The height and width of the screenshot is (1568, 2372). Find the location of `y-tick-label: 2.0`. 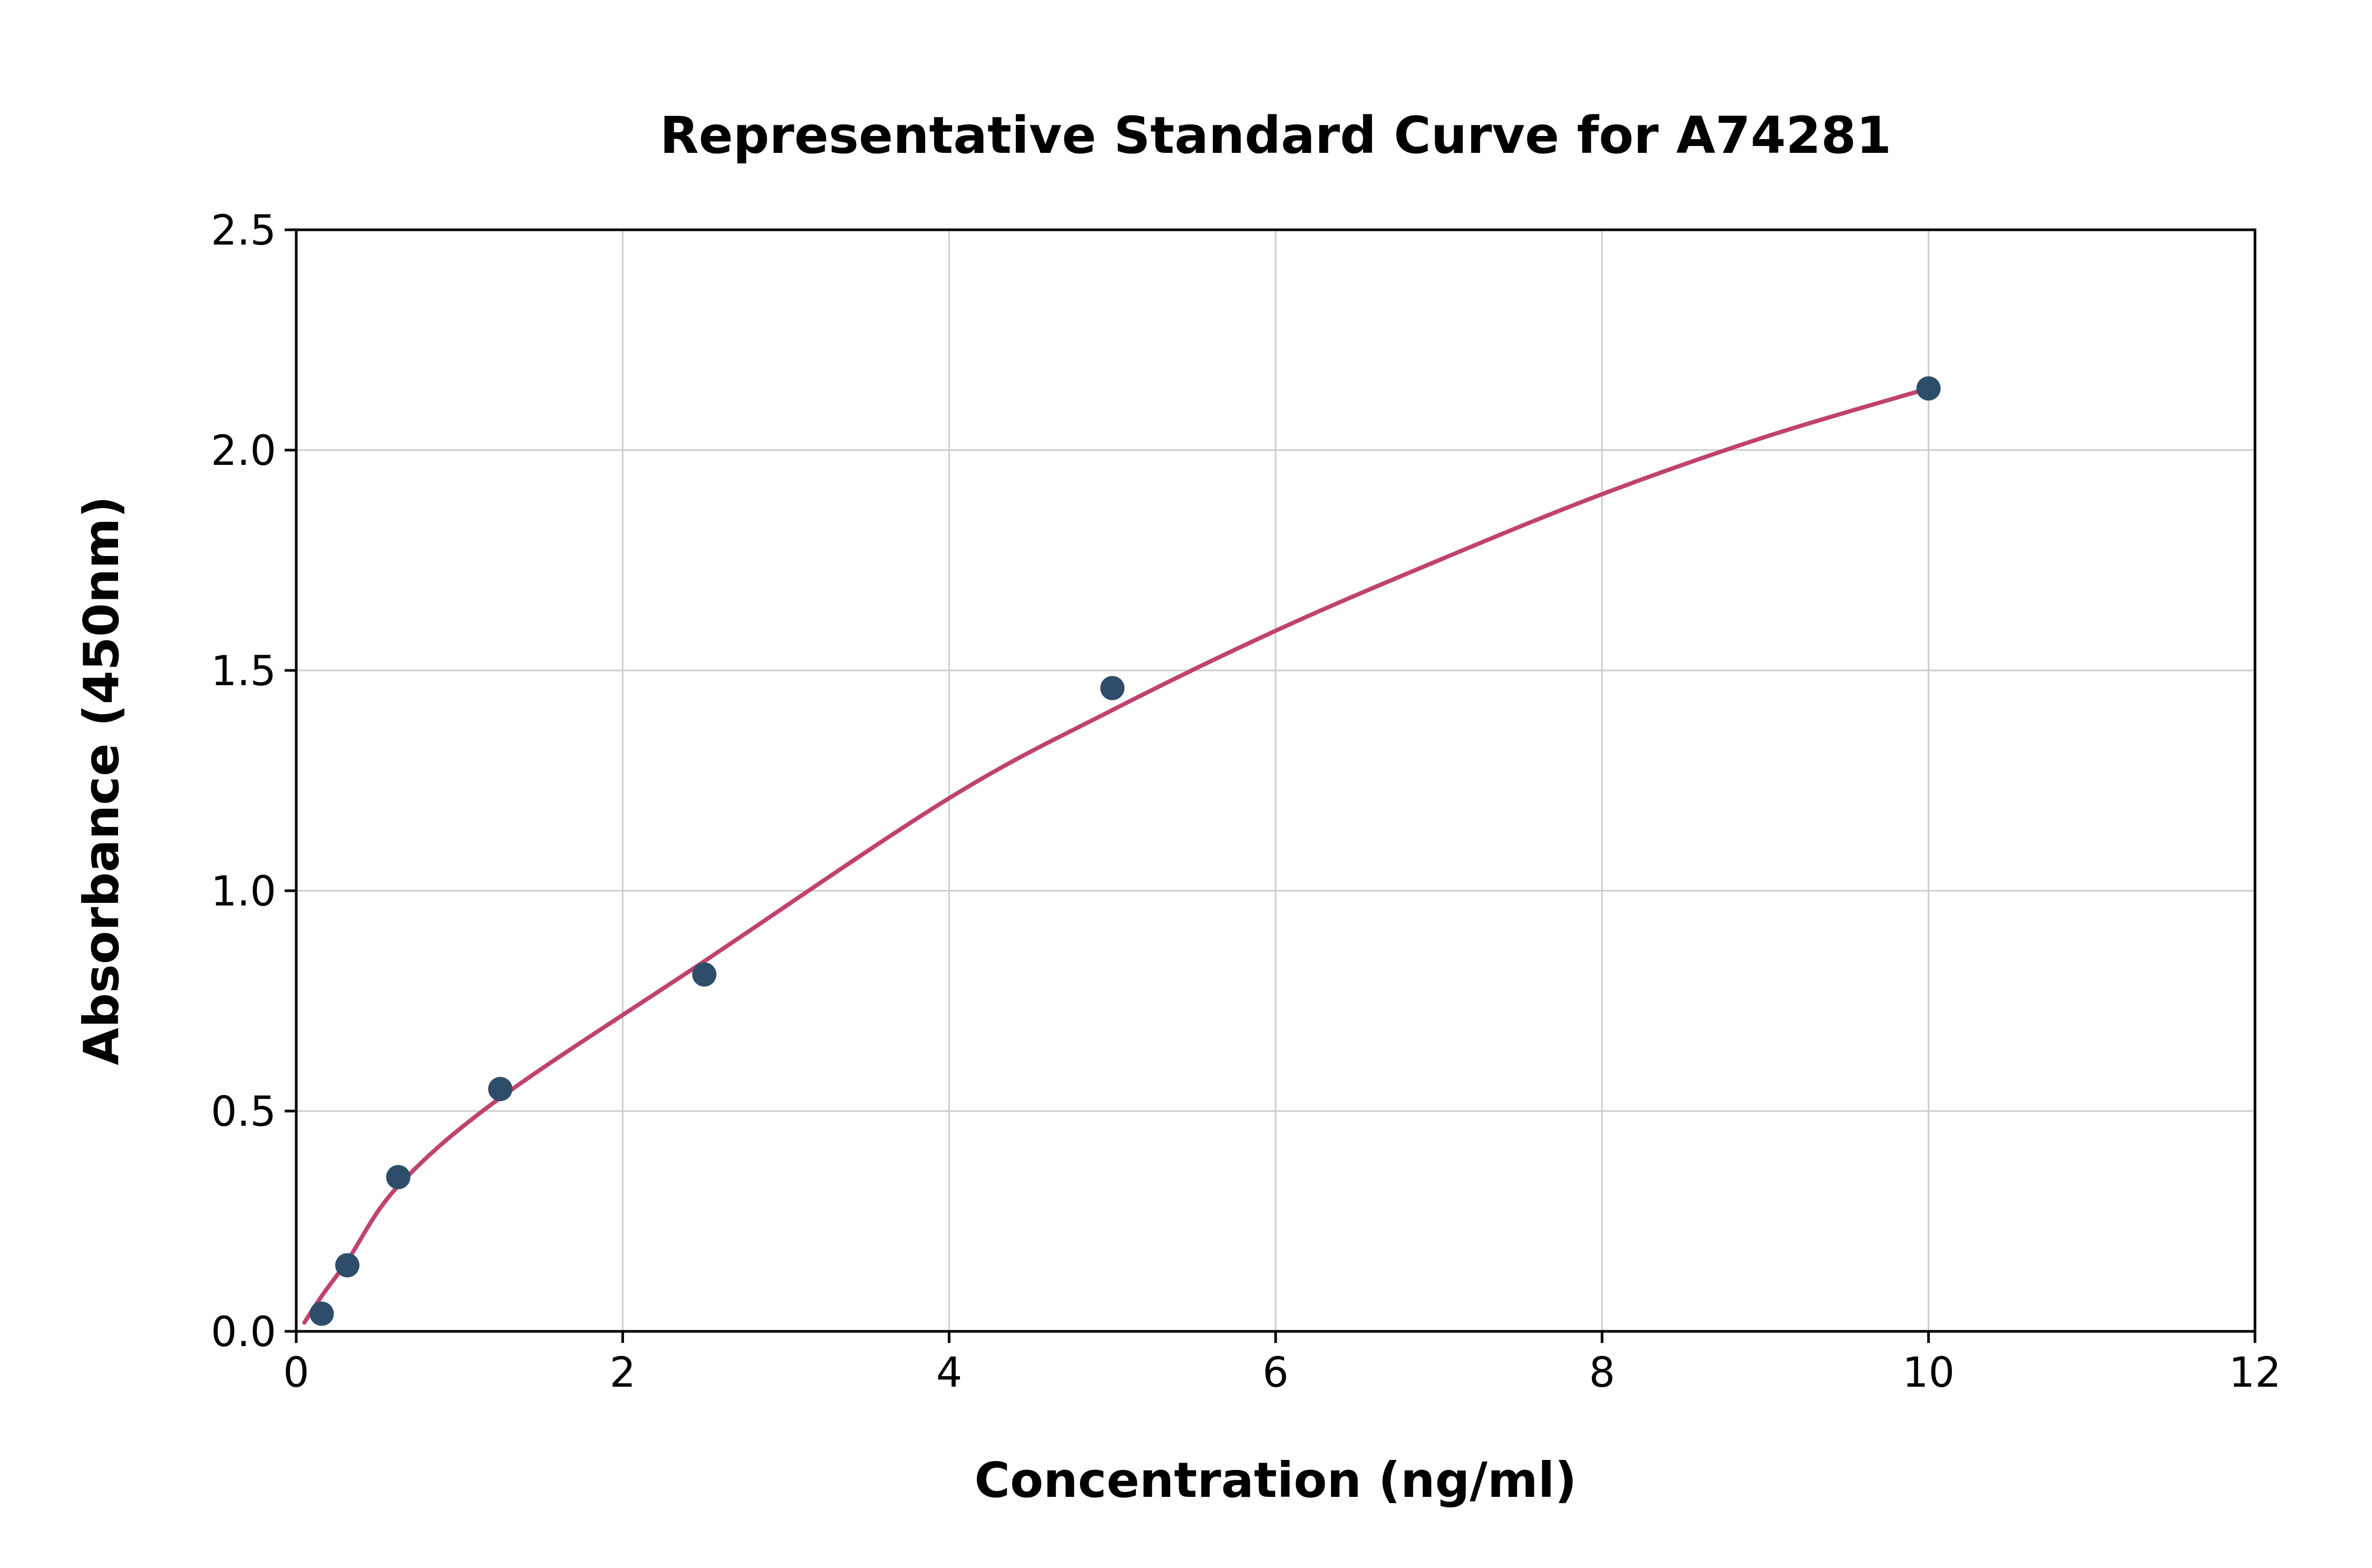

y-tick-label: 2.0 is located at coordinates (243, 451).